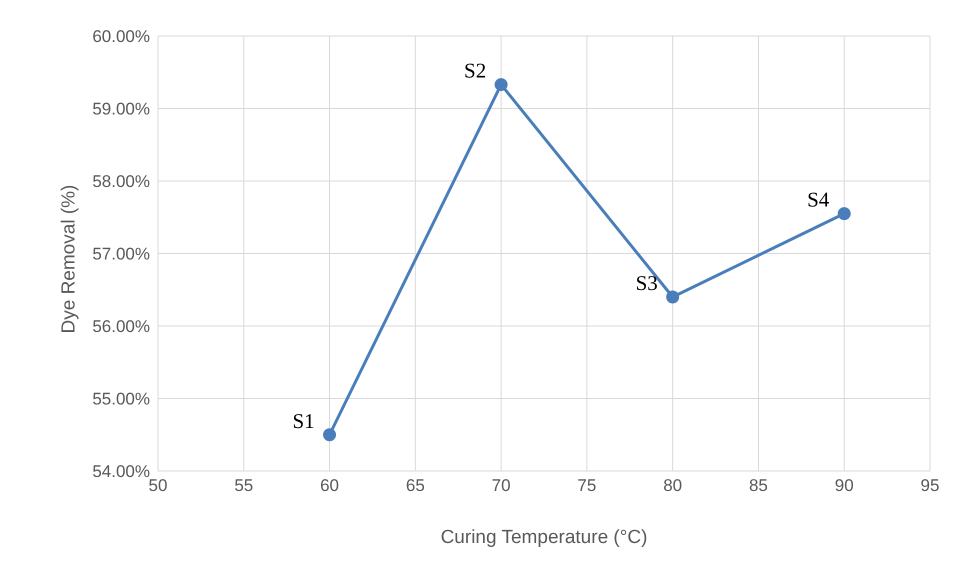 The image size is (962, 579). What do you see at coordinates (69, 259) in the screenshot?
I see `y-axis-title: Dye Removal (%)` at bounding box center [69, 259].